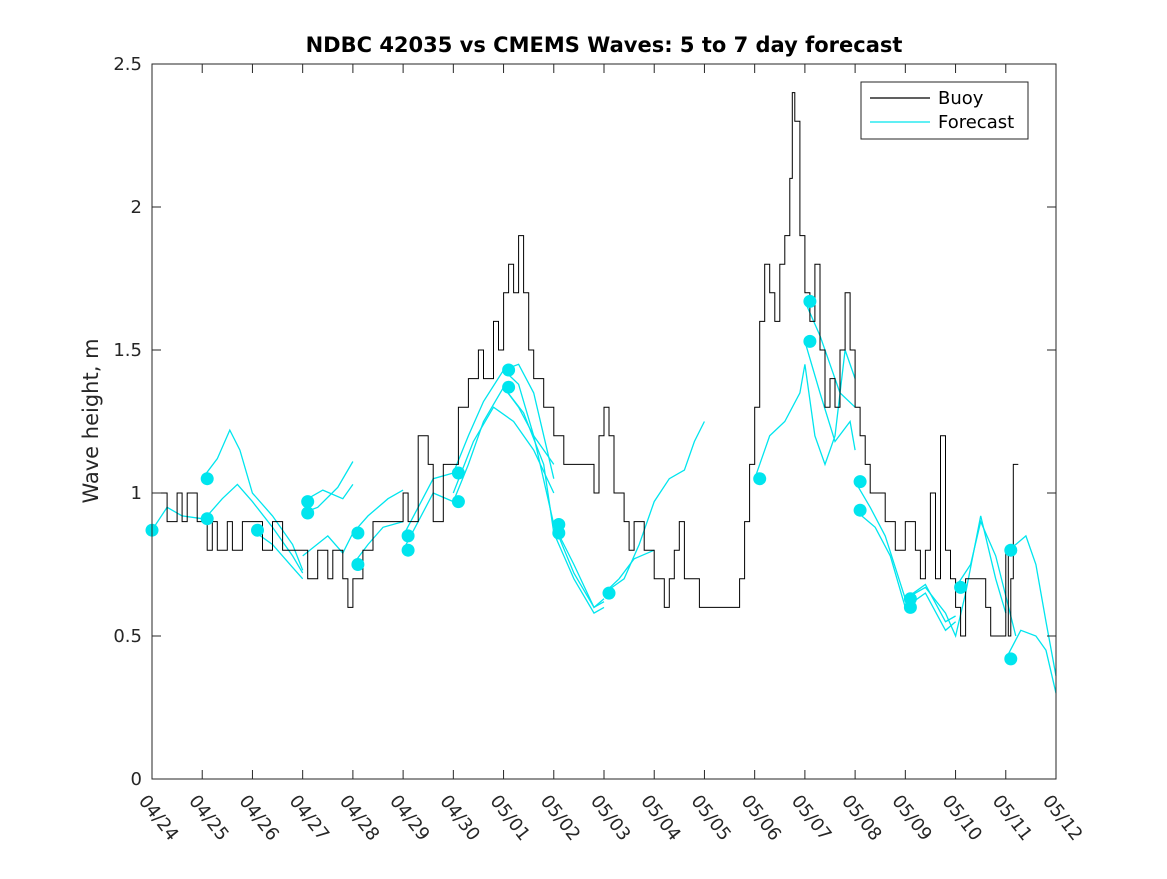 This screenshot has width=1167, height=879. I want to click on x-tick-label: 05/09, so click(911, 818).